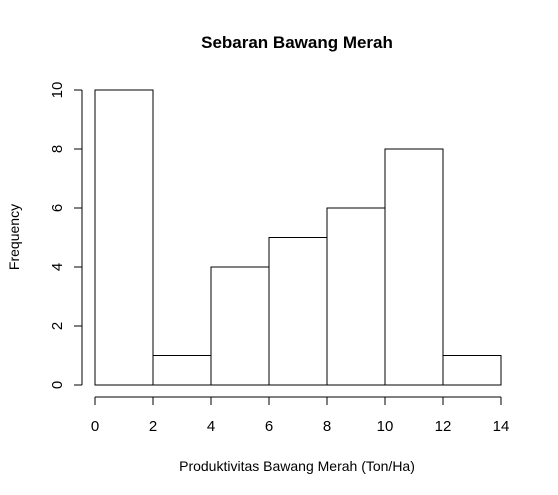 The width and height of the screenshot is (558, 495). Describe the element at coordinates (501, 426) in the screenshot. I see `x-tick-label-7: 14` at that location.